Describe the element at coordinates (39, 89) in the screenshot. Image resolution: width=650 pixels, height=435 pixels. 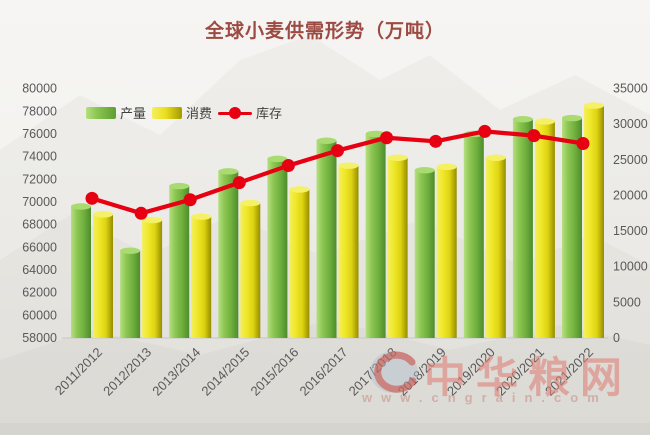
I see `y-axis-left-tick: 80000` at that location.